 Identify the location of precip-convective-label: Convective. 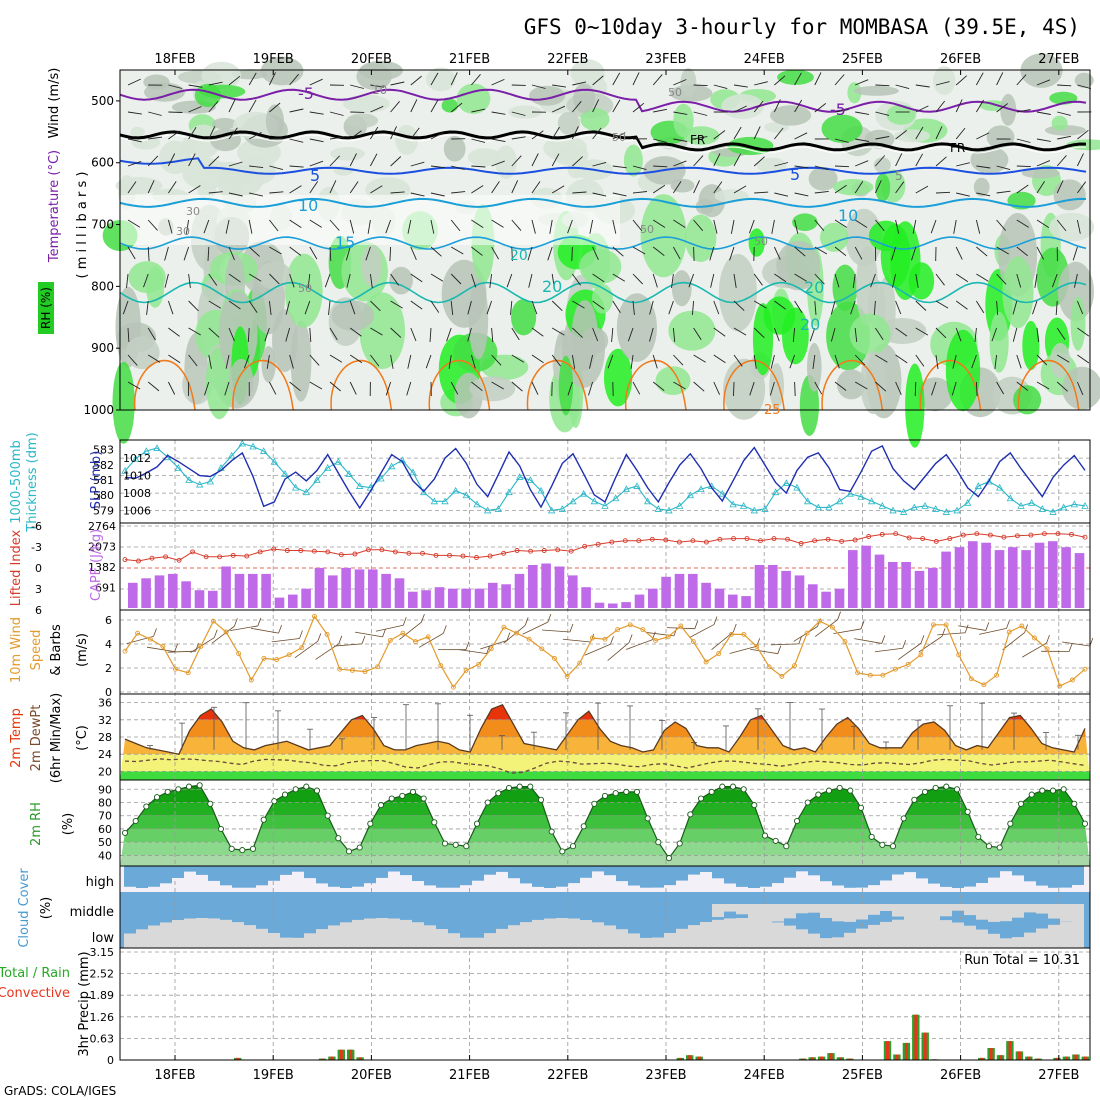
(35, 993).